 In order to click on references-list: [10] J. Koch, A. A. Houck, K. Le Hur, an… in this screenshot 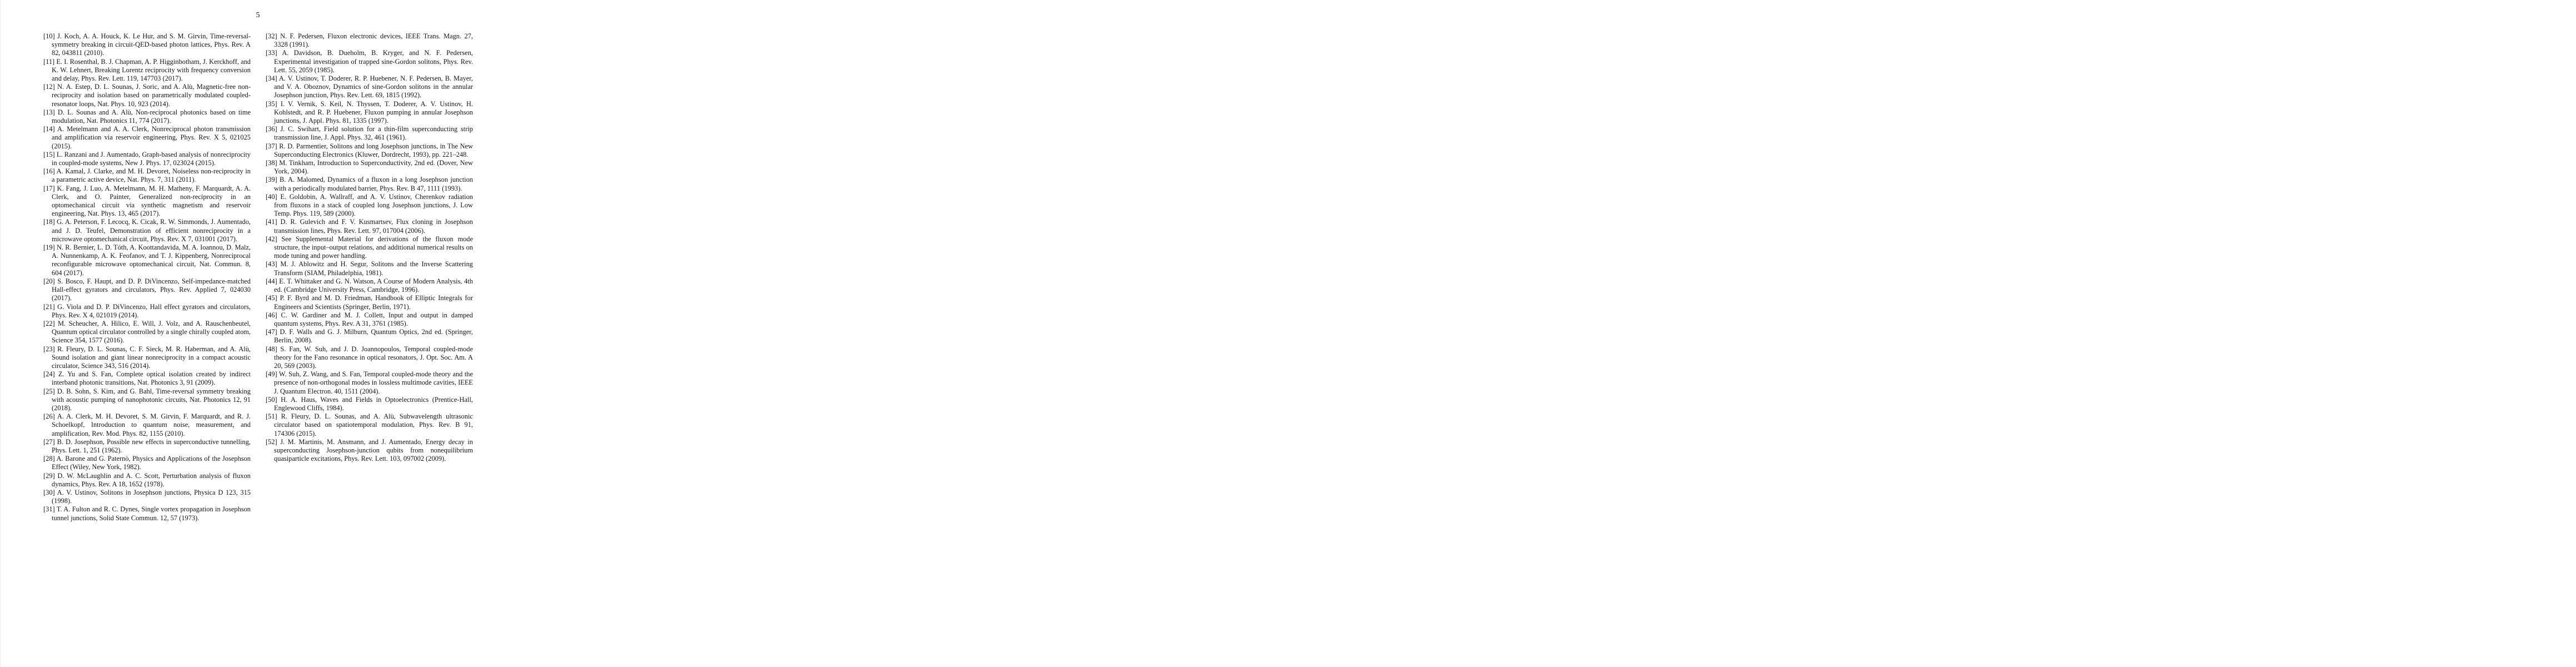, I will do `click(147, 277)`.